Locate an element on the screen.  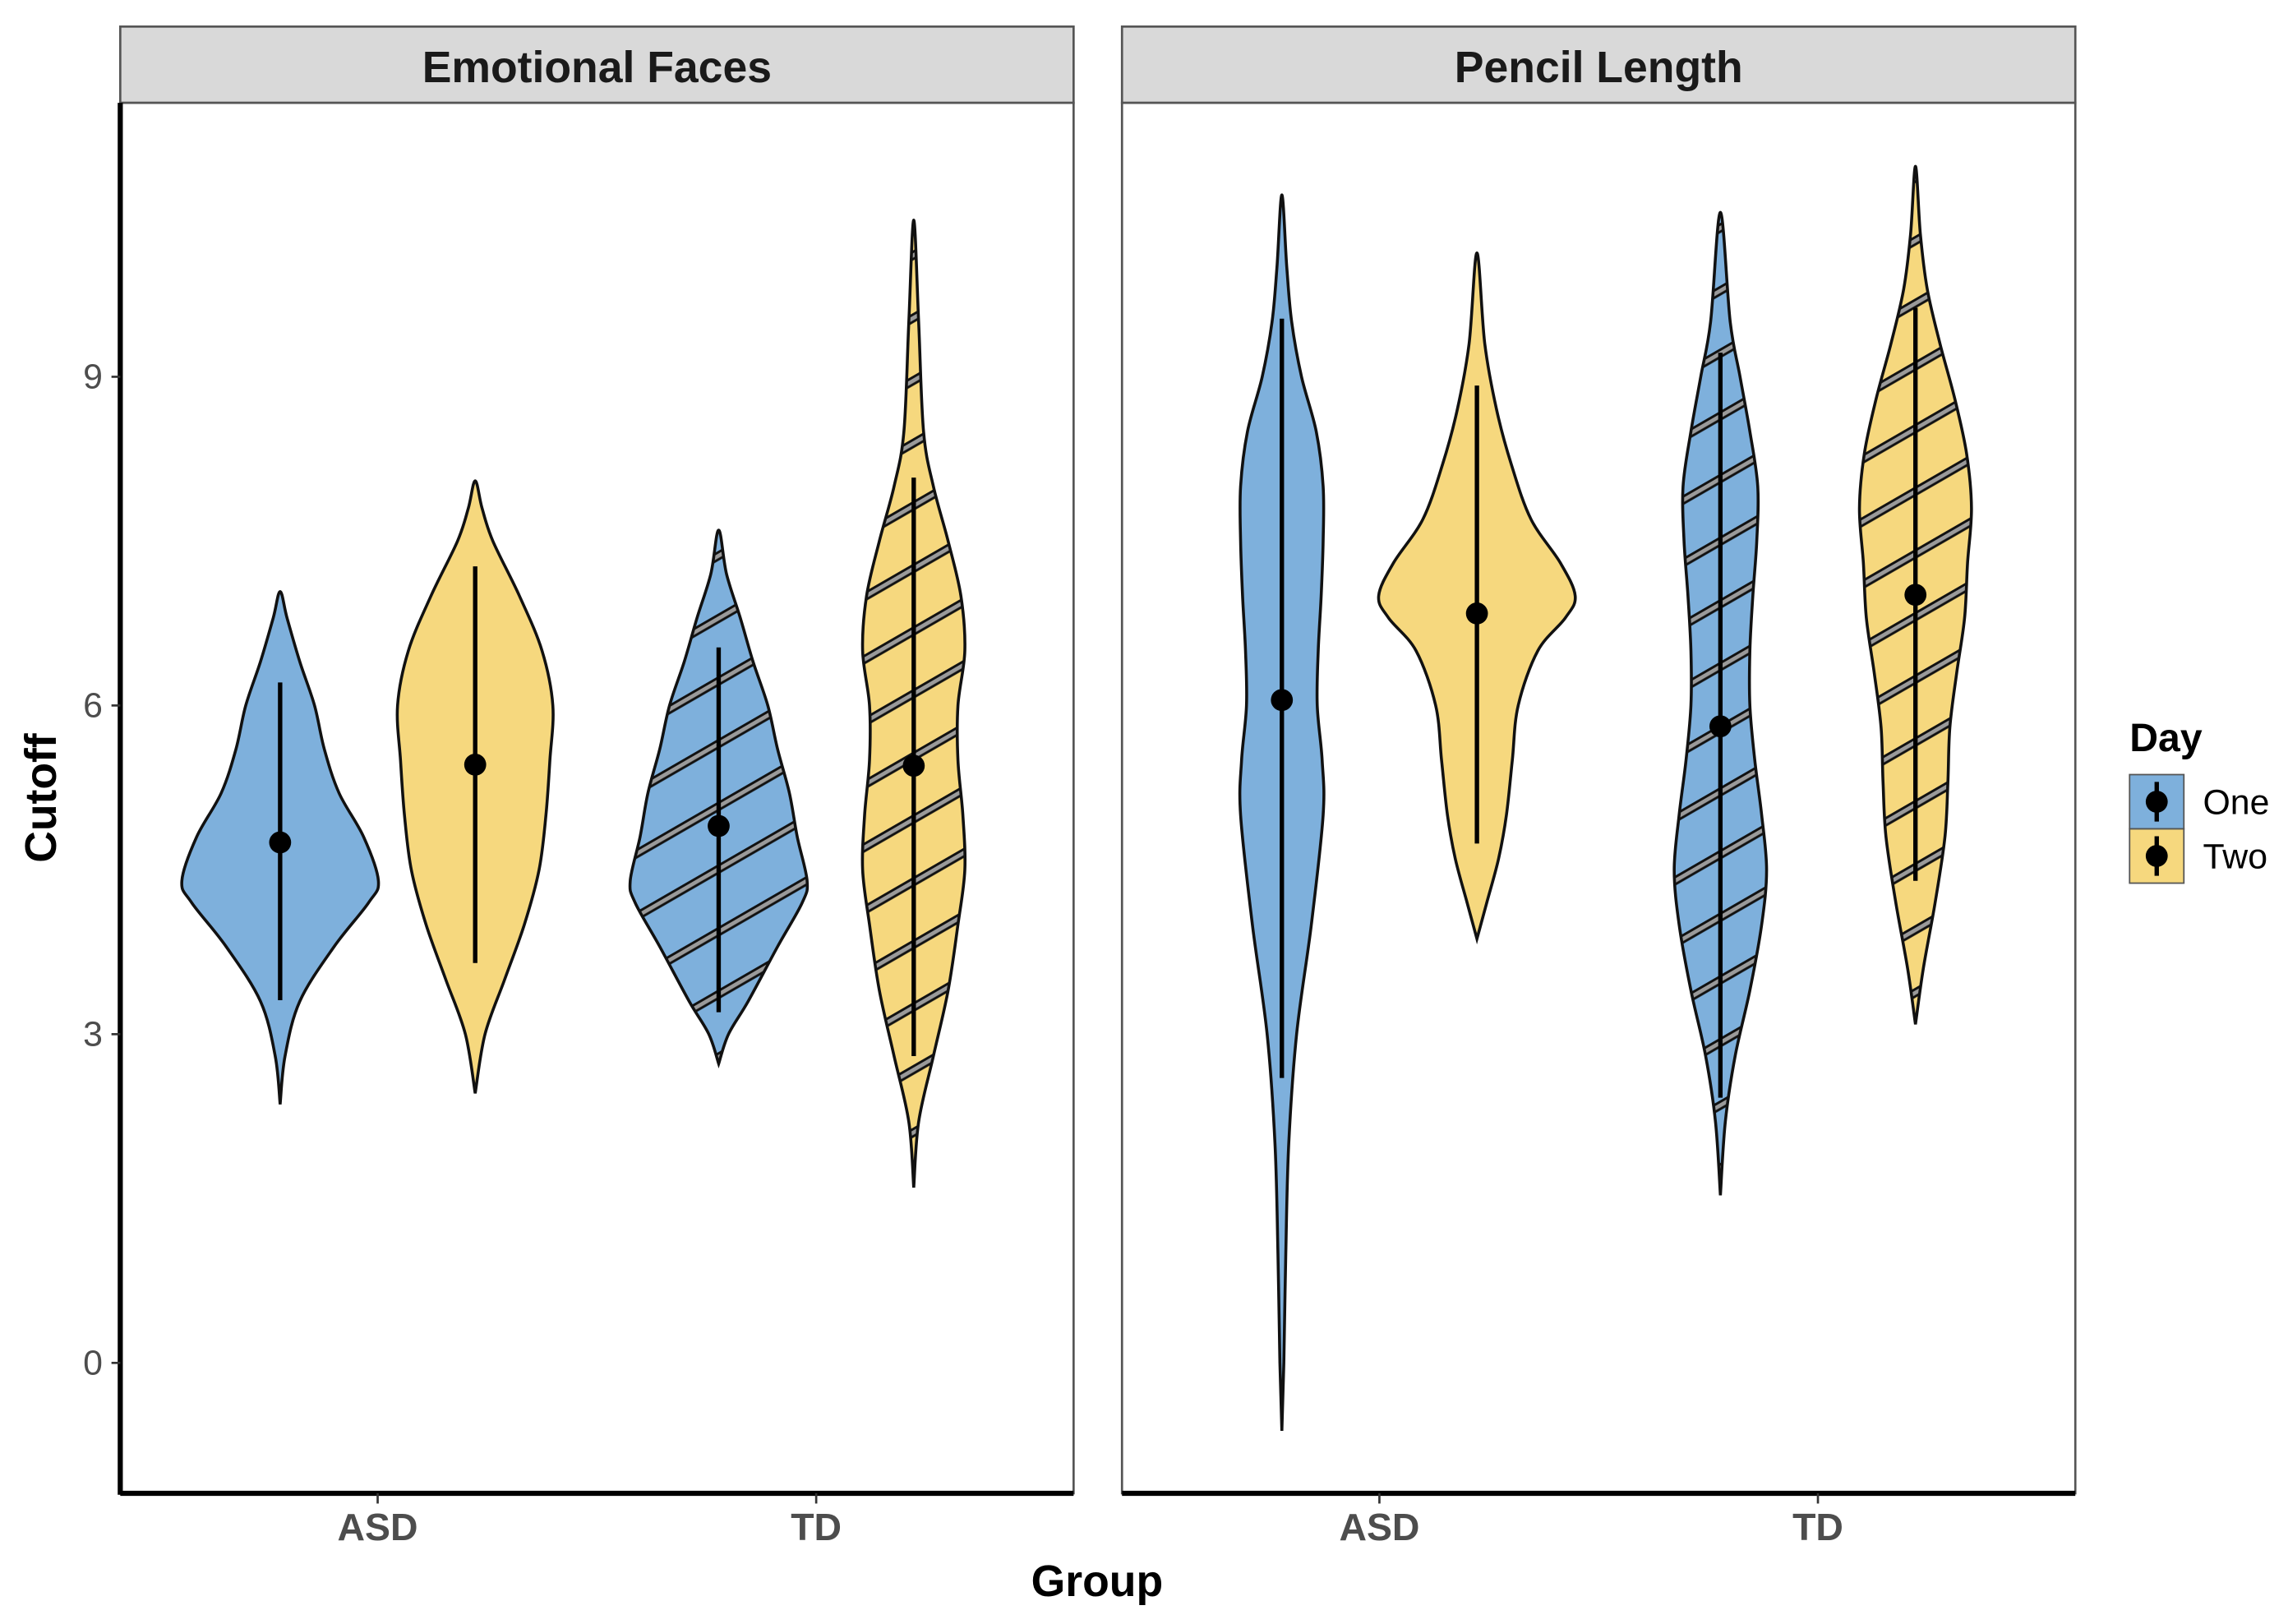
facet-strip is located at coordinates (597, 64).